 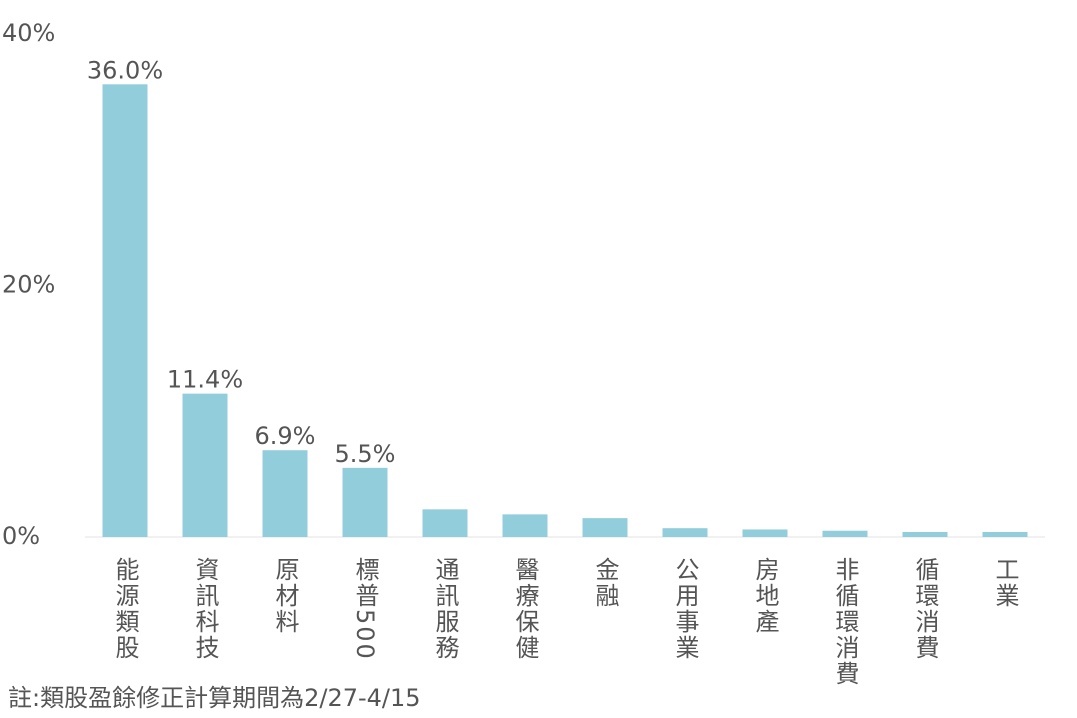 I want to click on x-tick-label: 金融, so click(x=605, y=583).